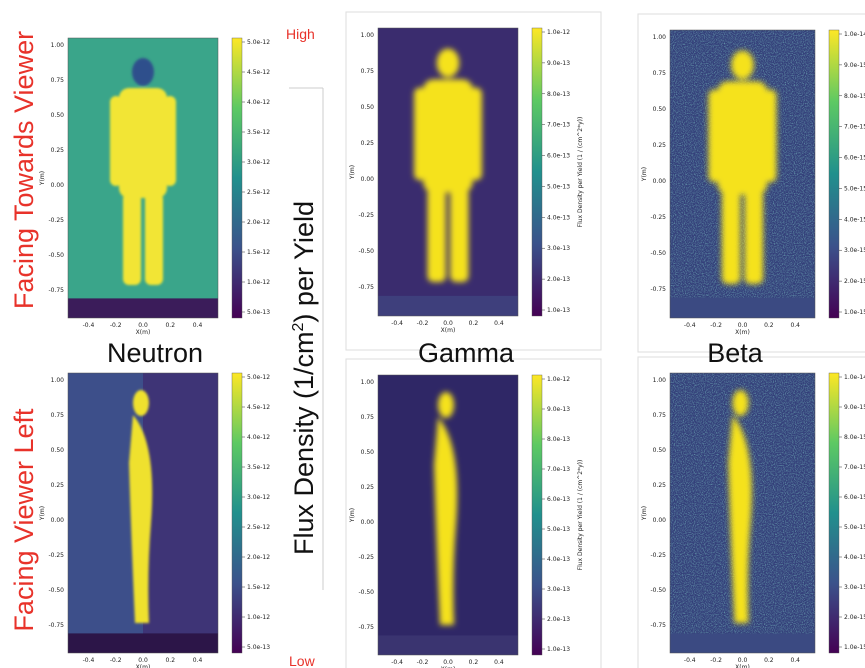 The image size is (865, 668). What do you see at coordinates (558, 499) in the screenshot?
I see `colorbar-tick-label: 6.0e-13` at bounding box center [558, 499].